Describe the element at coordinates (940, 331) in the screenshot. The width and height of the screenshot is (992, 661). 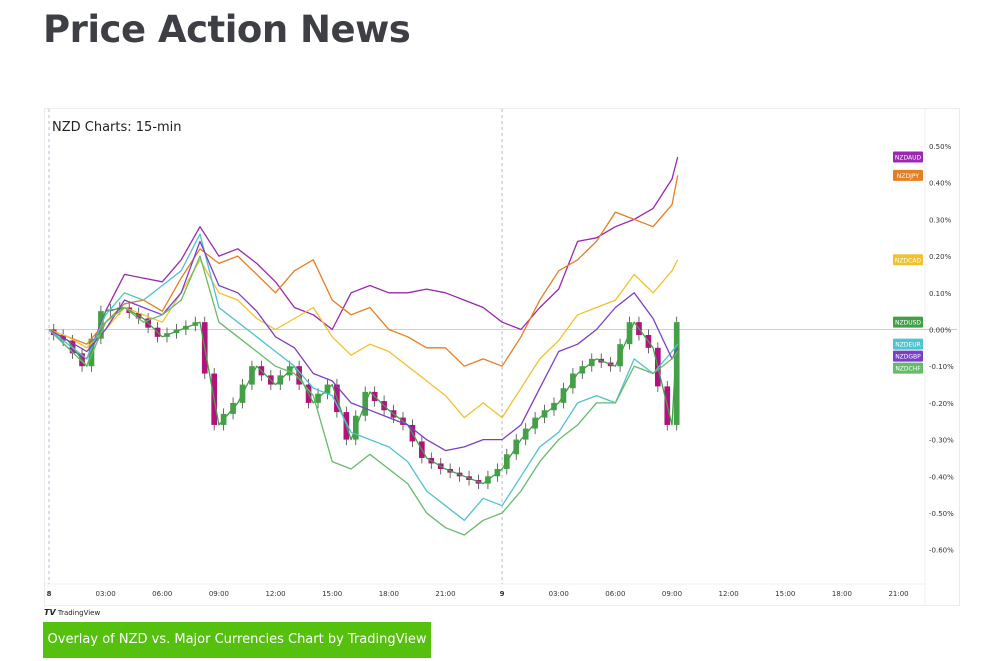
I see `y-tick-label: 0.00%` at that location.